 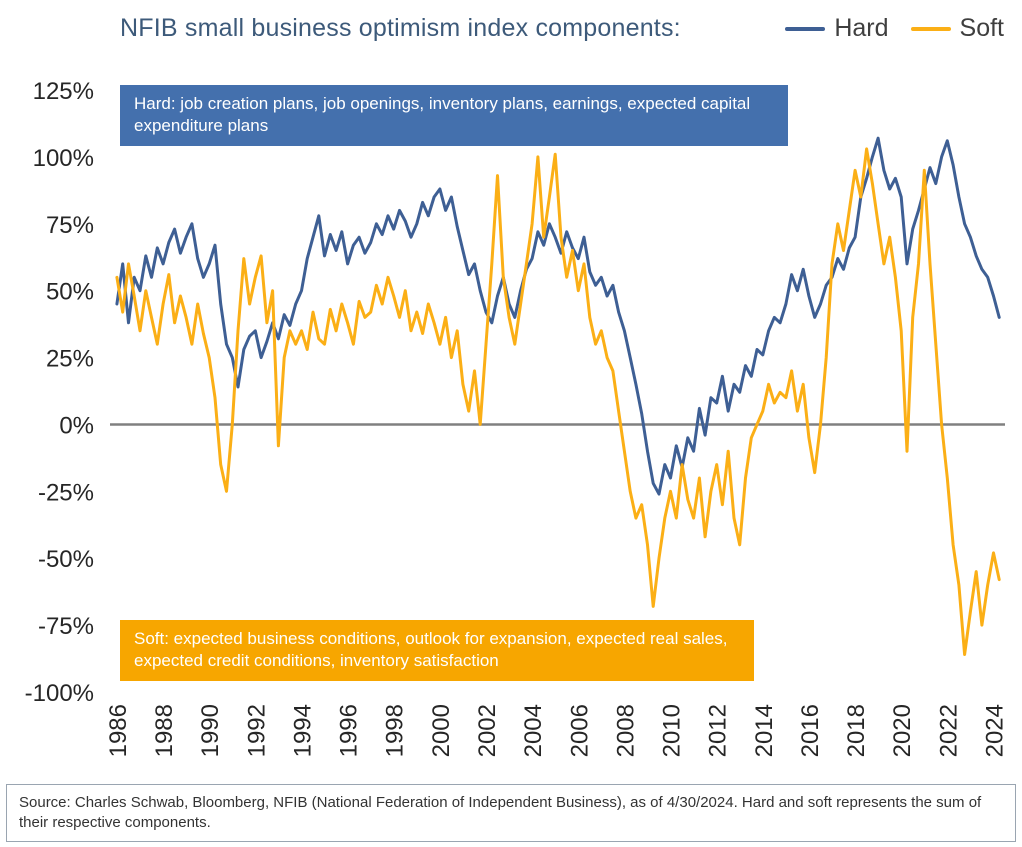 What do you see at coordinates (63, 158) in the screenshot?
I see `y-tick-label: 100%` at bounding box center [63, 158].